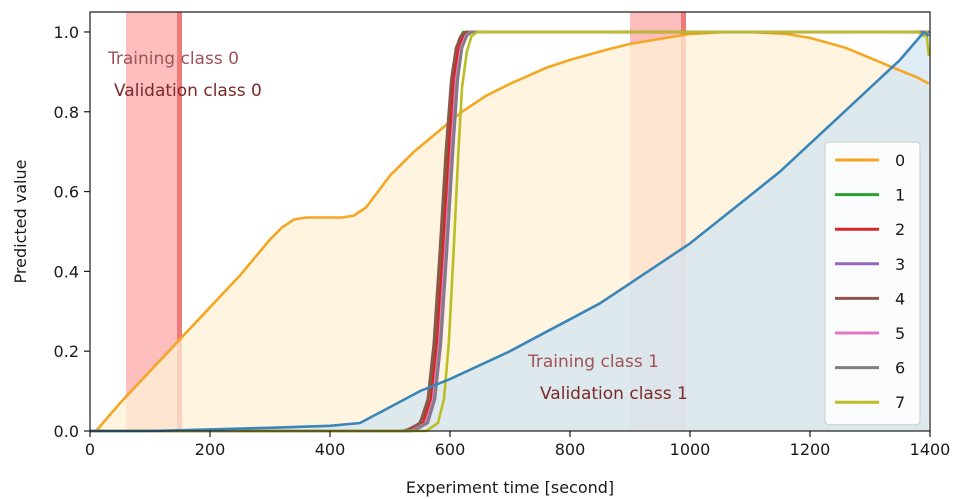 The width and height of the screenshot is (955, 499). What do you see at coordinates (66, 271) in the screenshot?
I see `y-tick-label-2: 0.4` at bounding box center [66, 271].